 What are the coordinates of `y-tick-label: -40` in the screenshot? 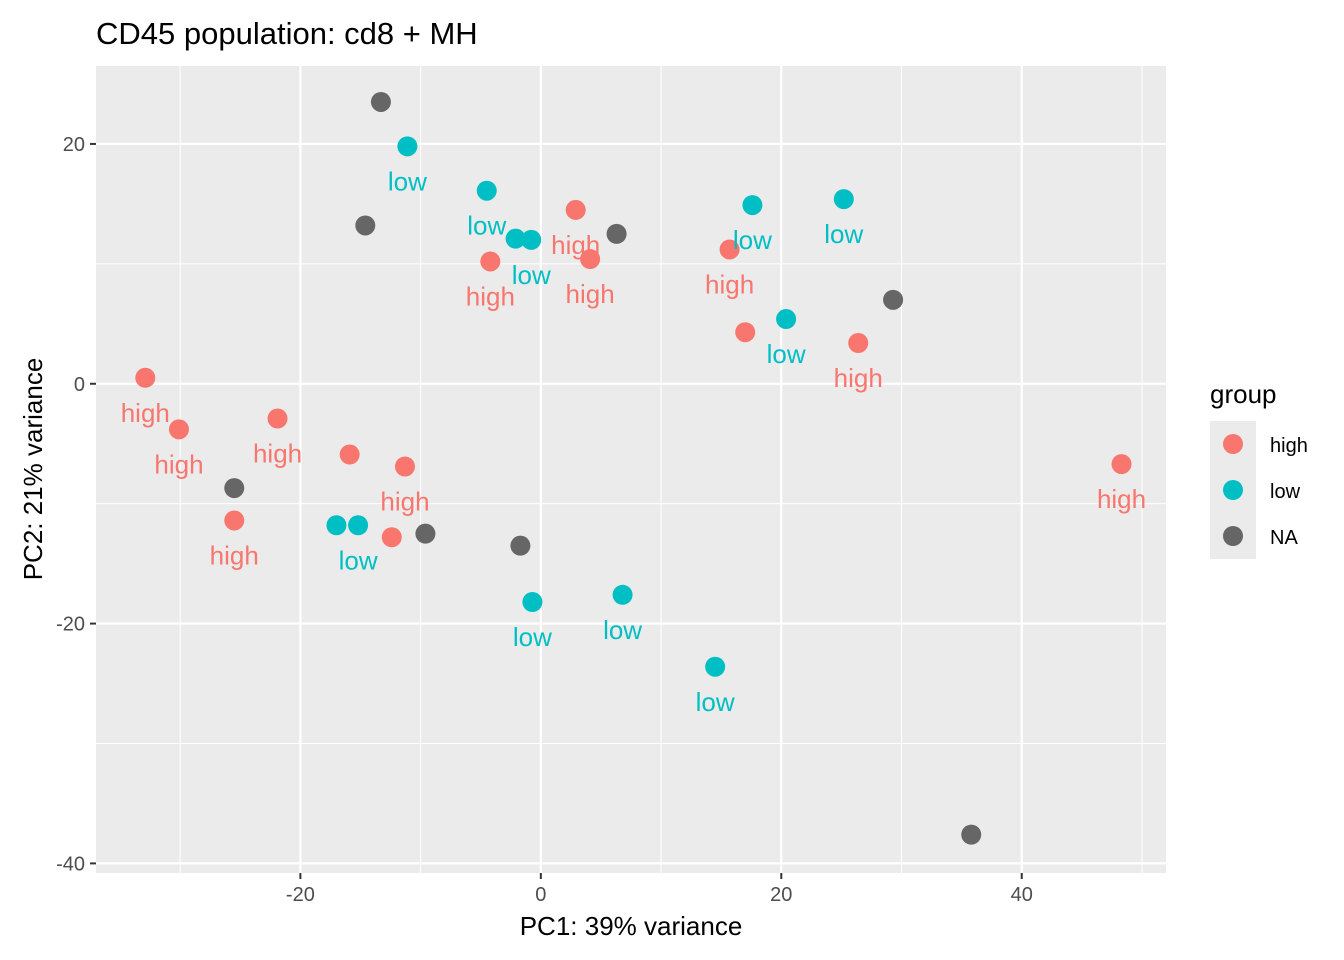 It's located at (70, 864).